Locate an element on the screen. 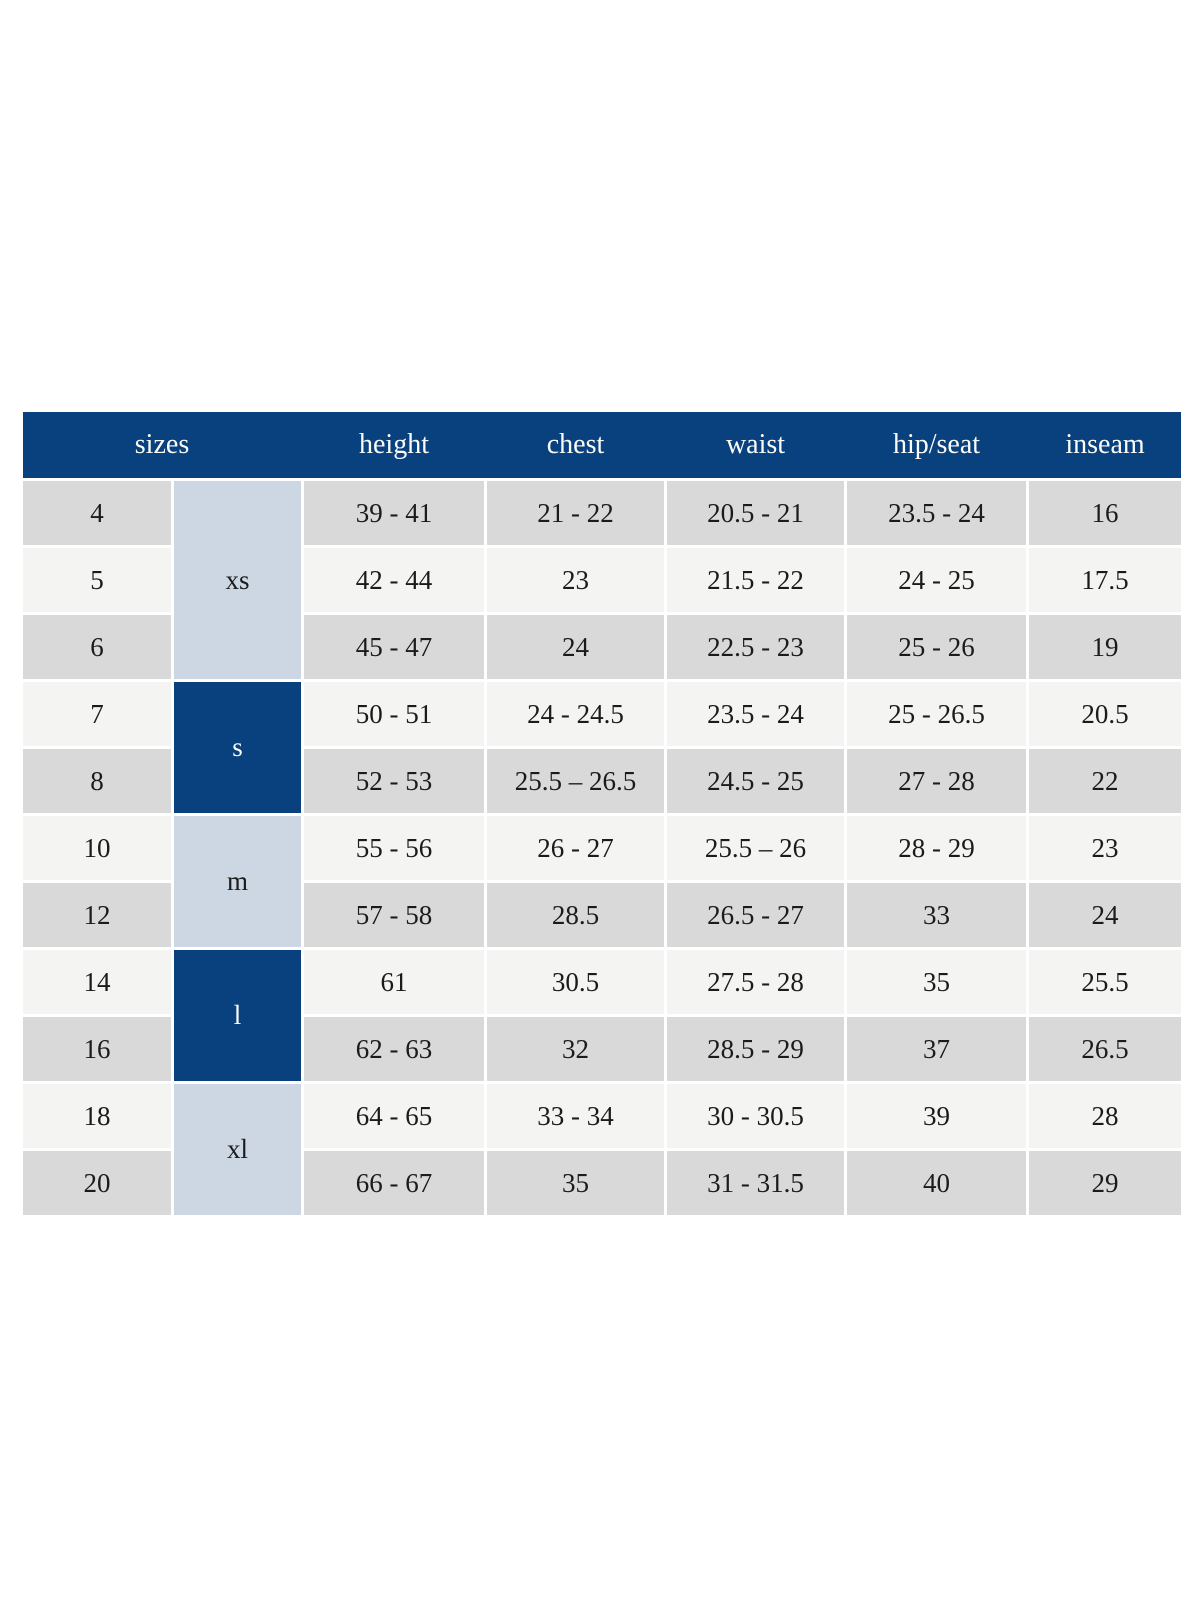  value-cell-height-size-14: 61 is located at coordinates (394, 982).